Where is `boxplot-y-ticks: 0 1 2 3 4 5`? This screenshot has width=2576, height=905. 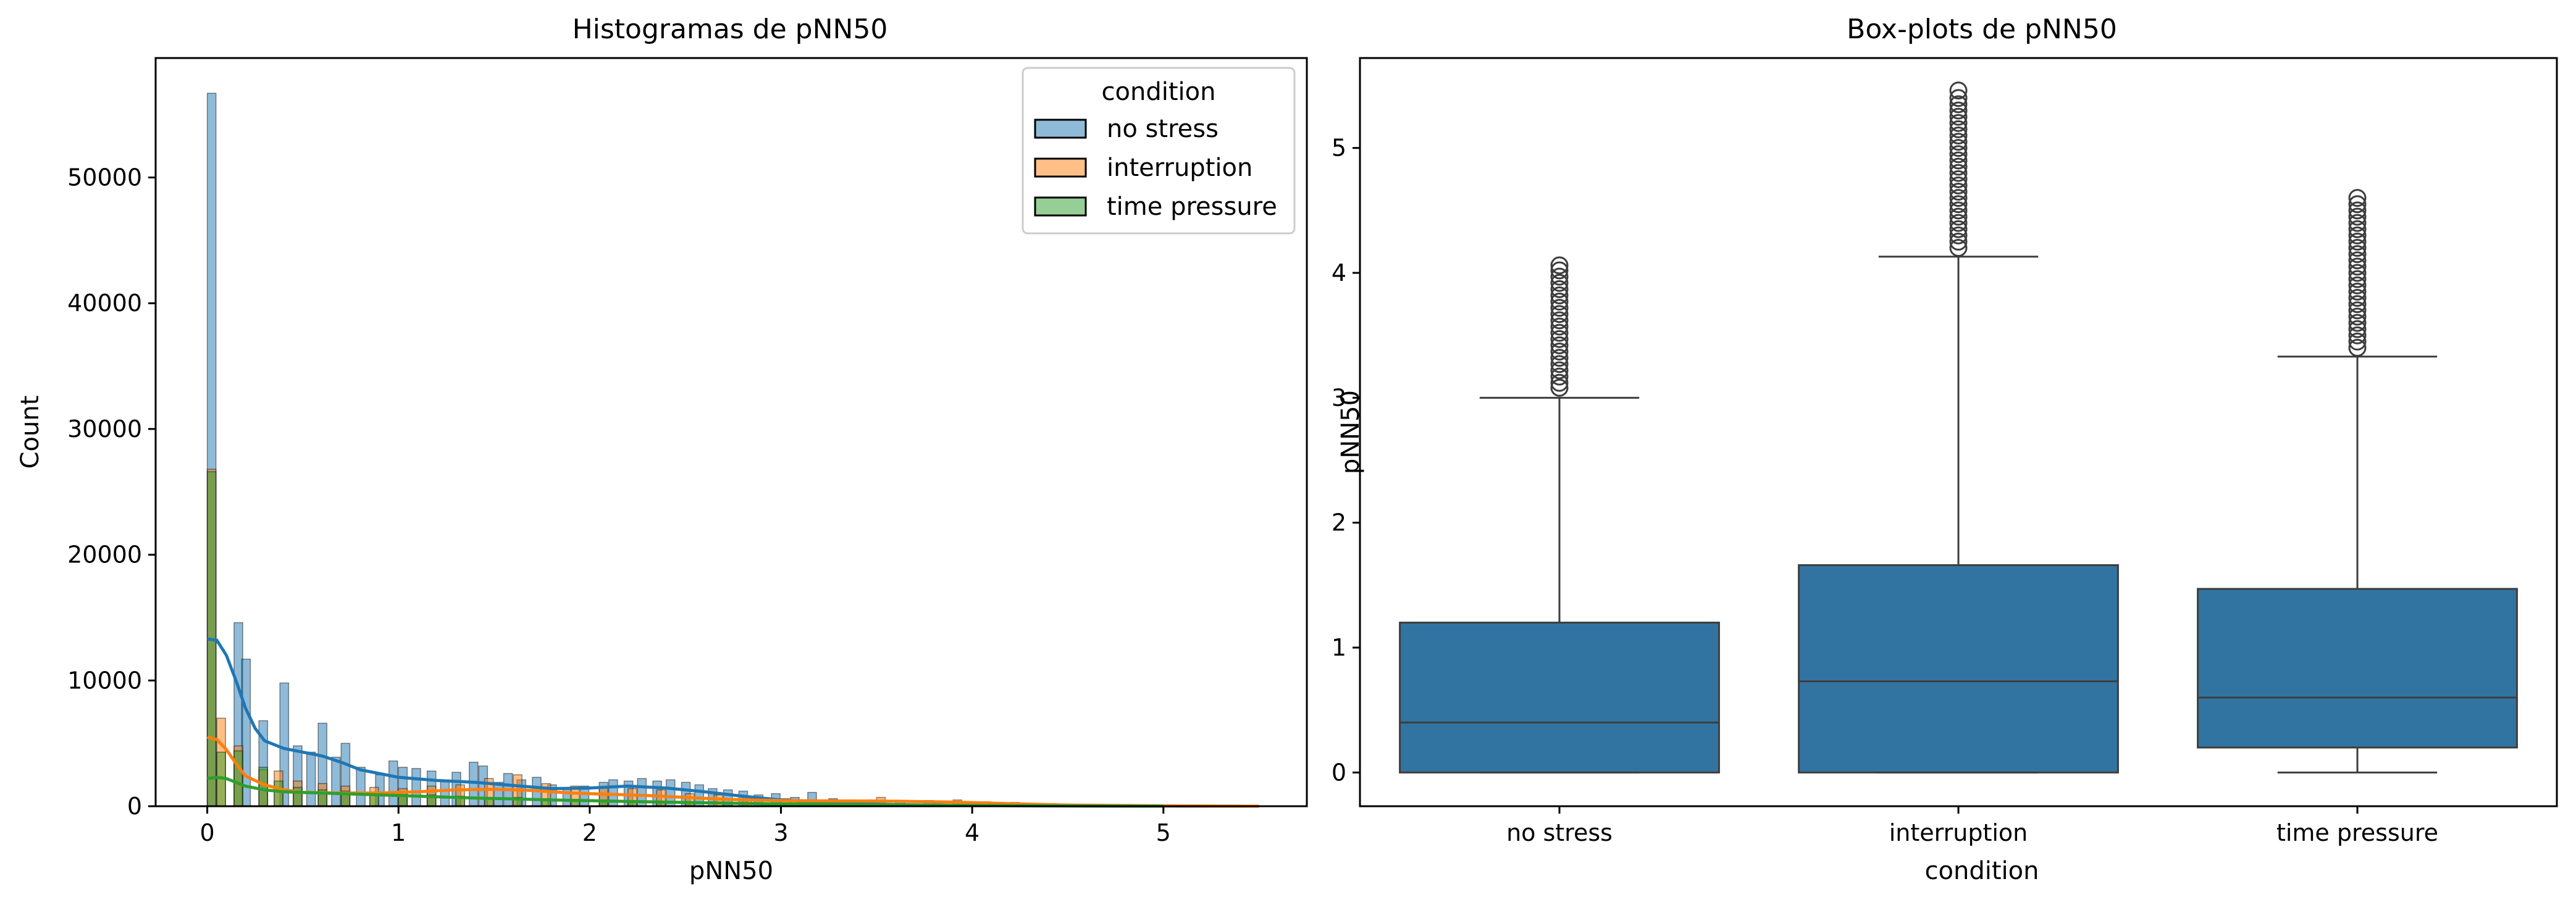
boxplot-y-ticks: 0 1 2 3 4 5 is located at coordinates (1346, 461).